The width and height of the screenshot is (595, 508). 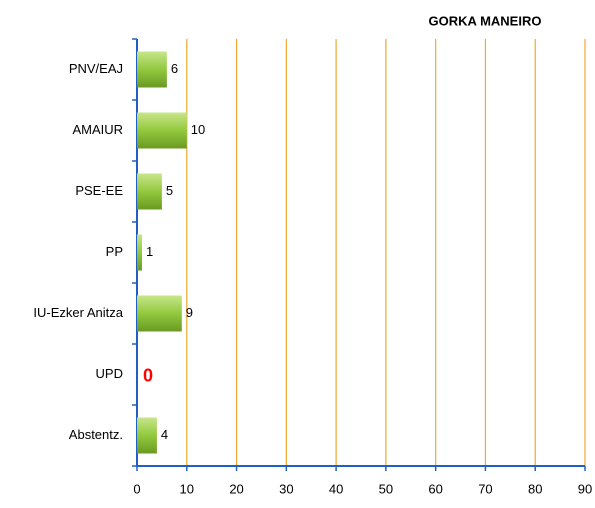 I want to click on y-tick-label: AMAIUR, so click(x=97, y=129).